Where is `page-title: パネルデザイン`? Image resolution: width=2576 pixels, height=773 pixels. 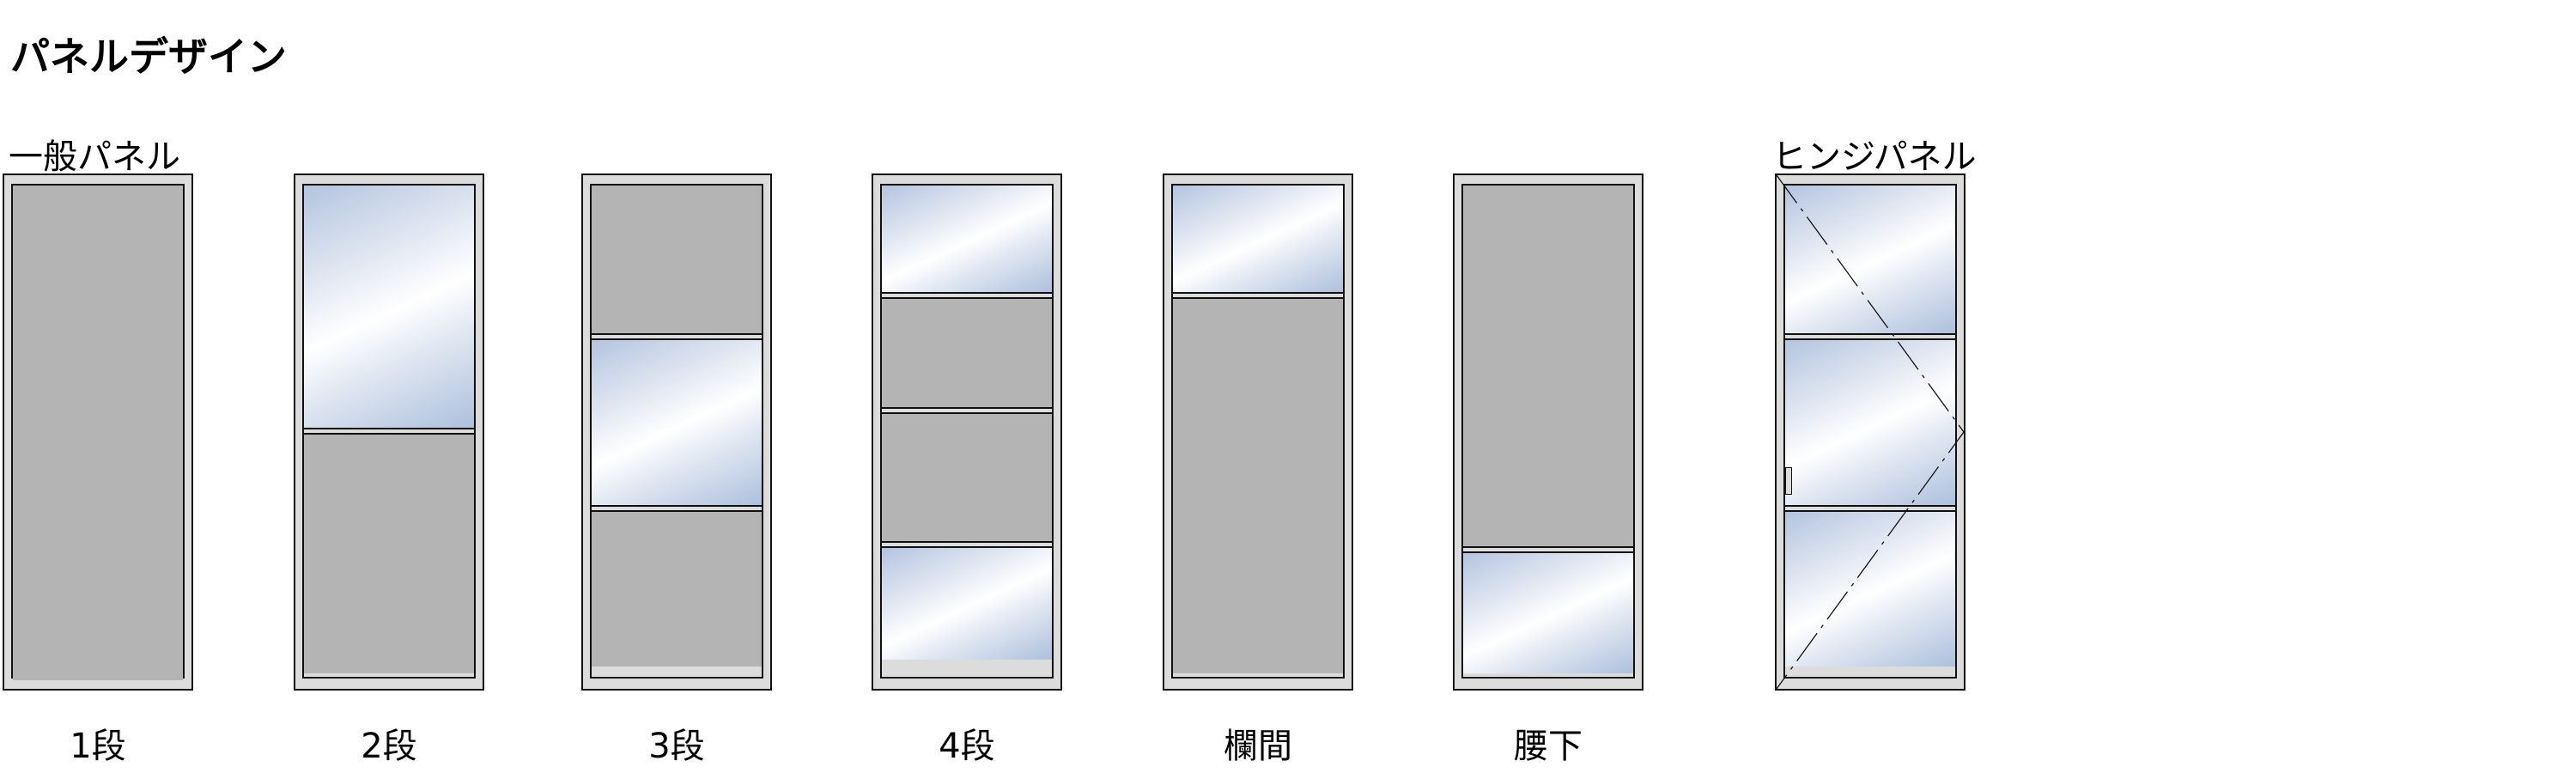
page-title: パネルデザイン is located at coordinates (148, 57).